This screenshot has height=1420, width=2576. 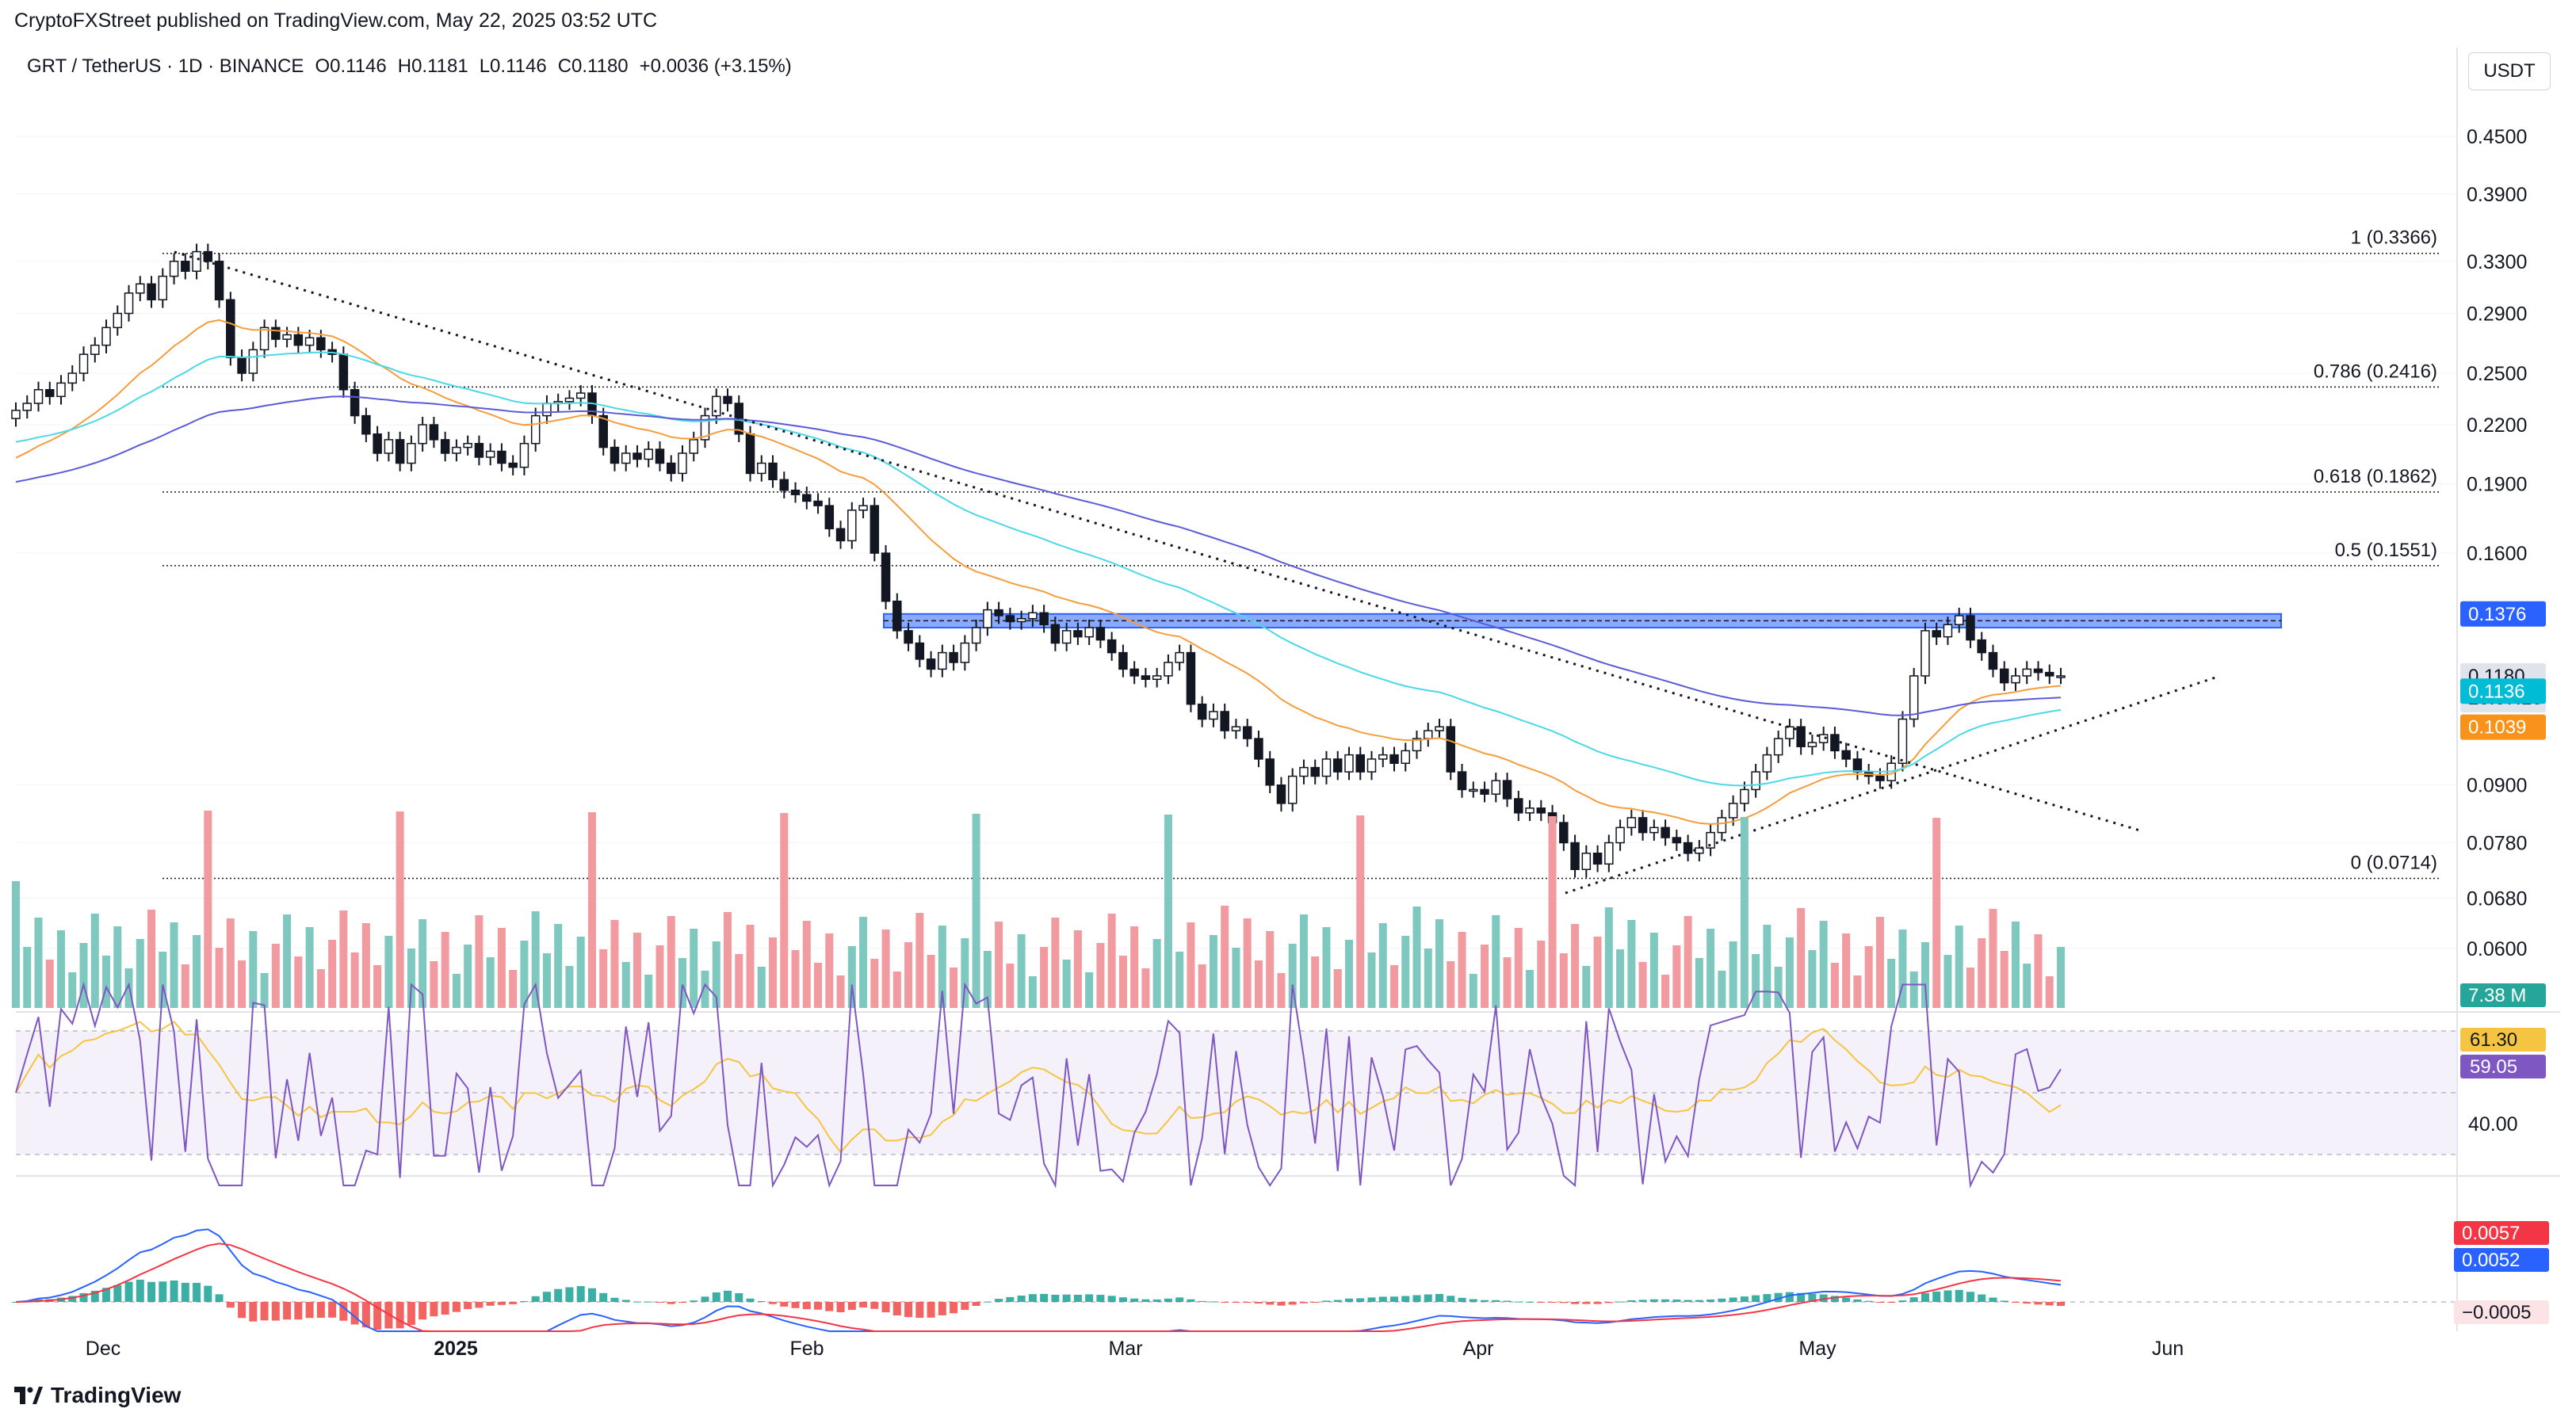 I want to click on x-tick-label: Mar, so click(x=1125, y=1349).